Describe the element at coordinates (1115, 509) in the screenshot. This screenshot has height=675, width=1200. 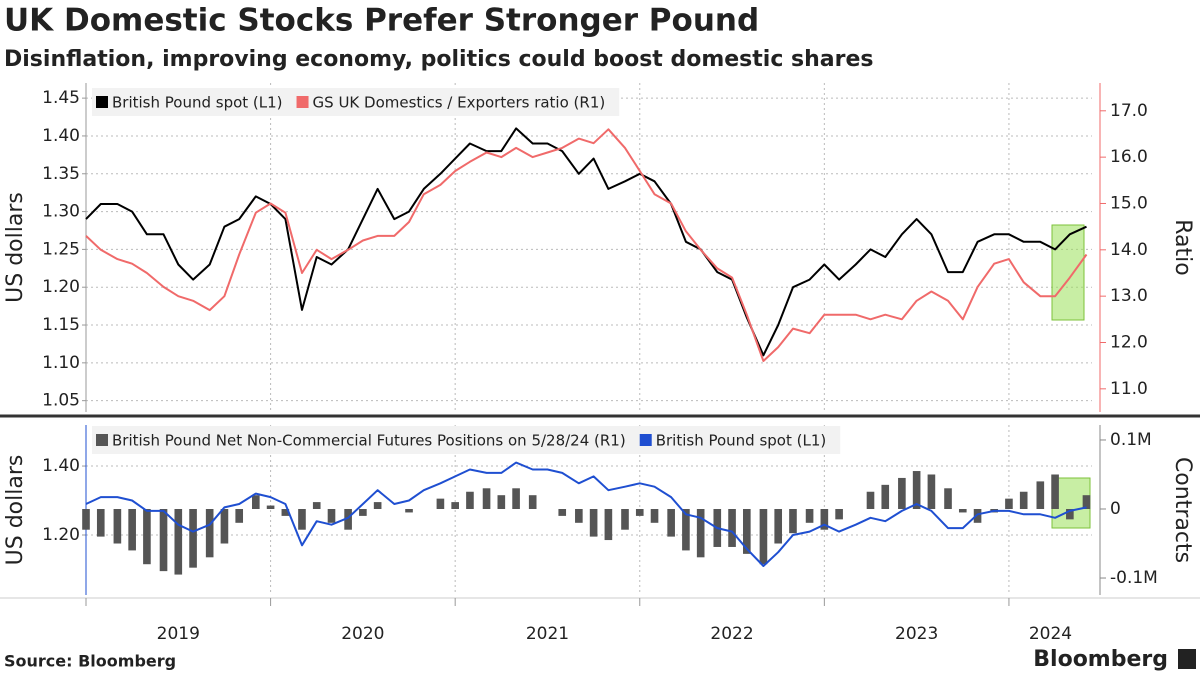
I see `y2-tick-label: 0` at that location.